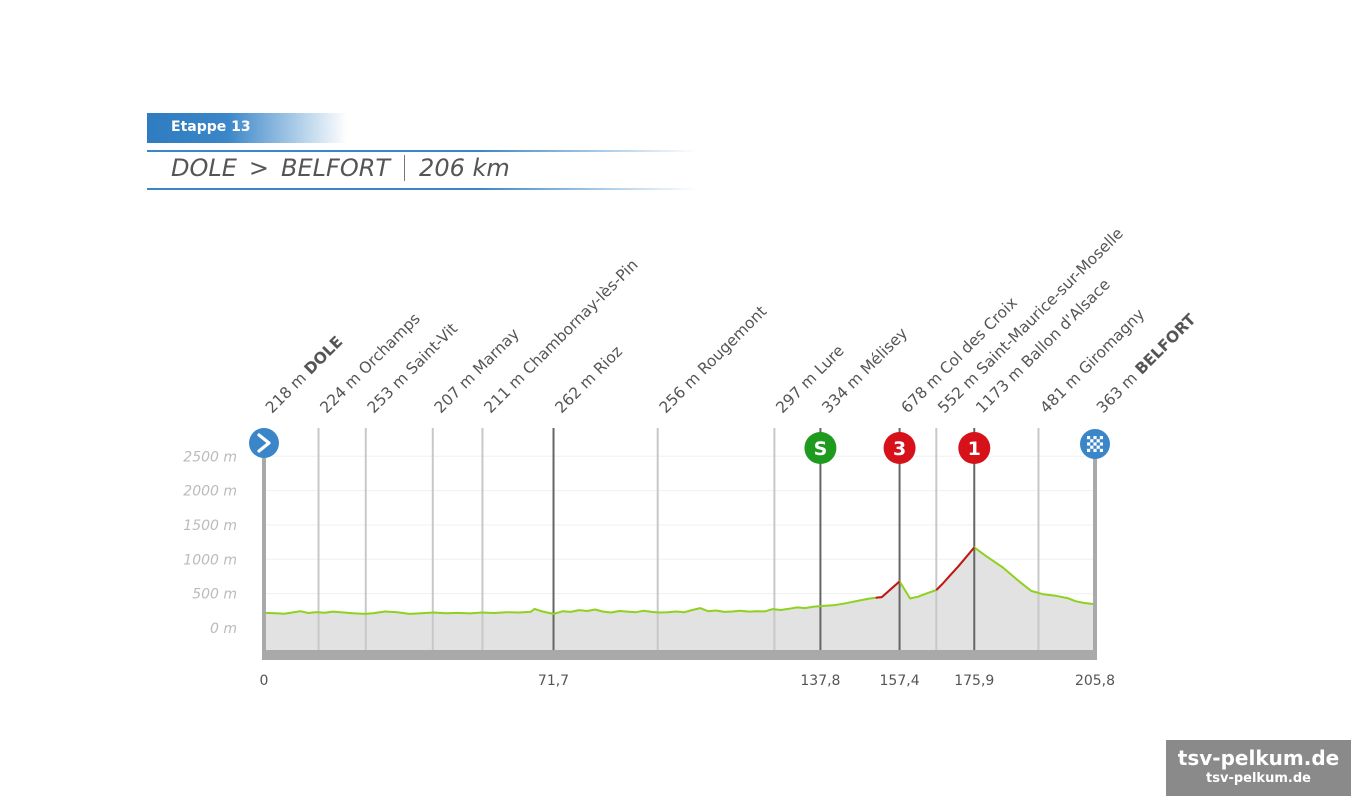 The image size is (1360, 800). I want to click on waypoint-label: 552 m Saint-Maurice-sur-Moselle, so click(1030, 320).